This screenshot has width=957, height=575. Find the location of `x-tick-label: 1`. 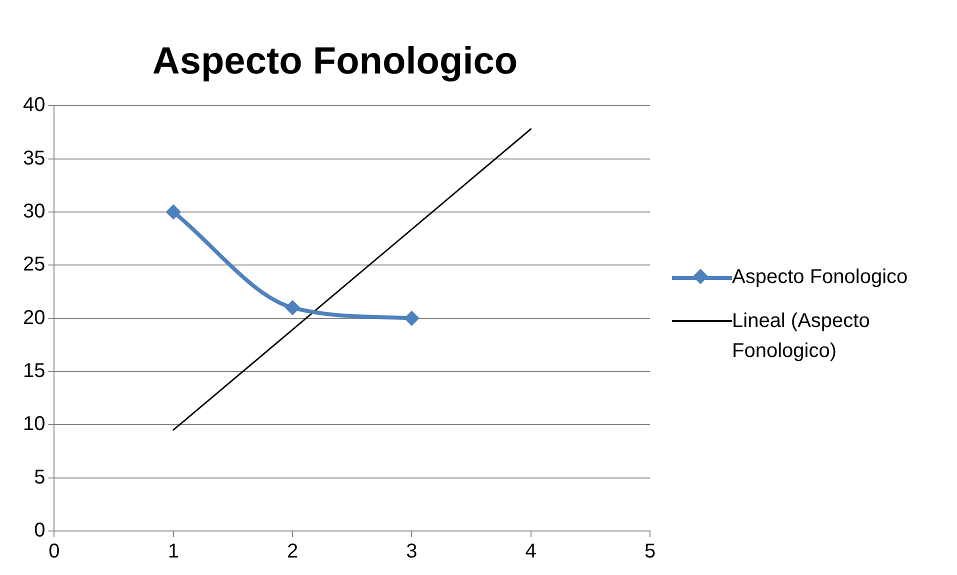

x-tick-label: 1 is located at coordinates (173, 551).